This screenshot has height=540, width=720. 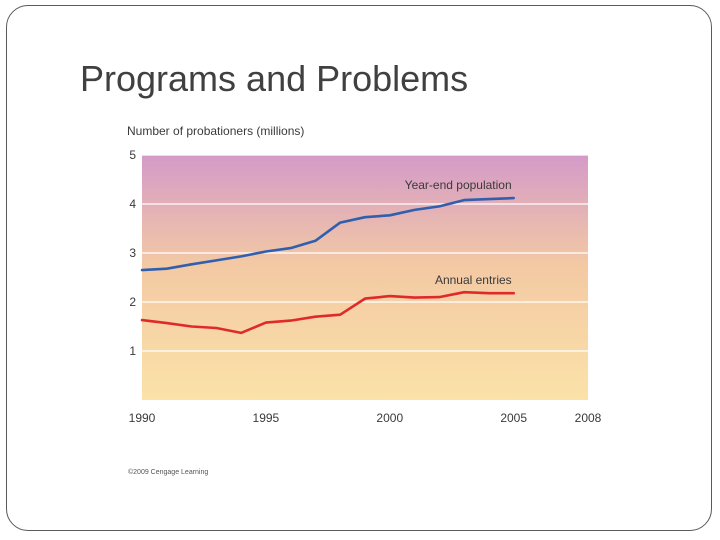 I want to click on series-label: Year-end population, so click(x=458, y=185).